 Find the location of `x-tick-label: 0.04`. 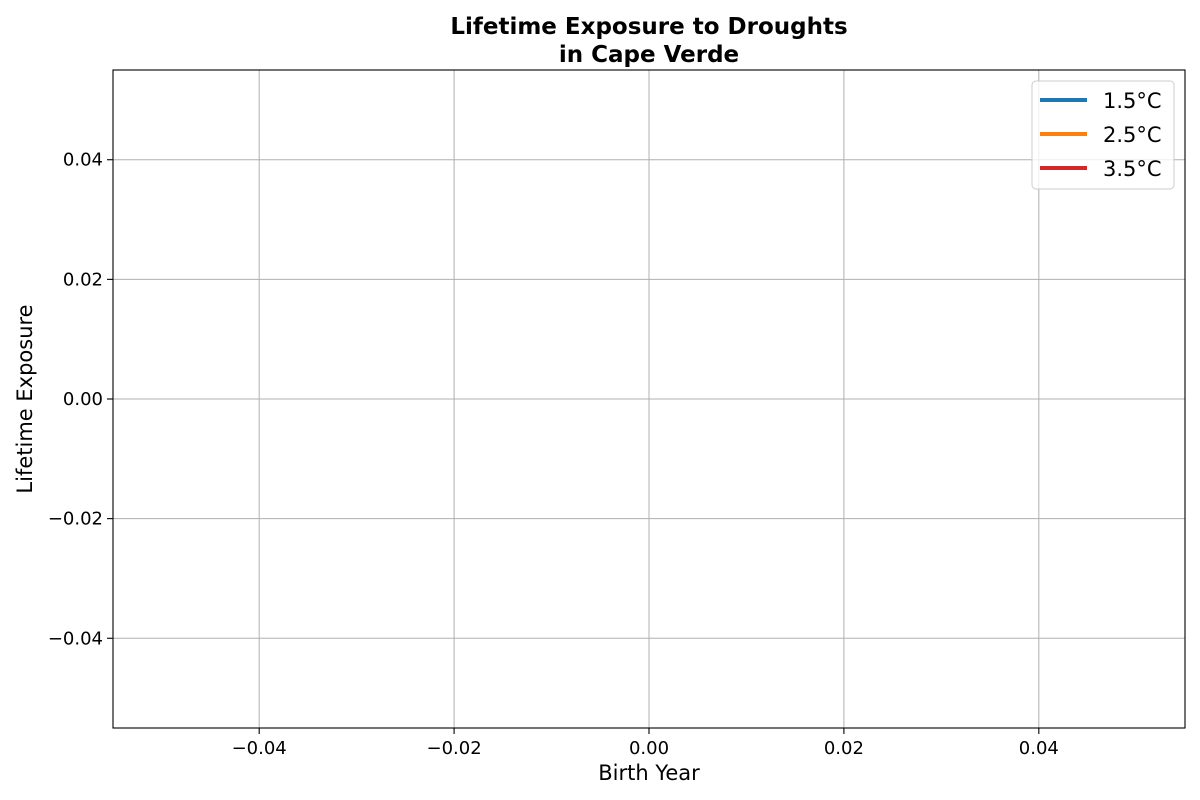

x-tick-label: 0.04 is located at coordinates (1039, 748).